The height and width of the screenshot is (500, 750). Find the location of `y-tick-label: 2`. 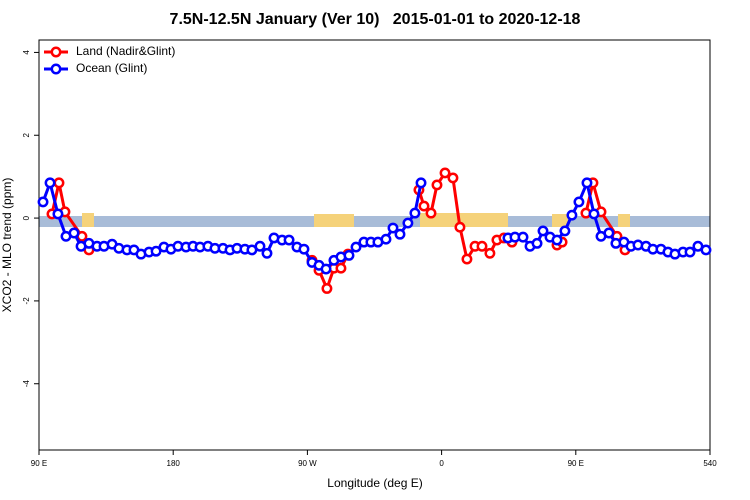

y-tick-label: 2 is located at coordinates (26, 134).